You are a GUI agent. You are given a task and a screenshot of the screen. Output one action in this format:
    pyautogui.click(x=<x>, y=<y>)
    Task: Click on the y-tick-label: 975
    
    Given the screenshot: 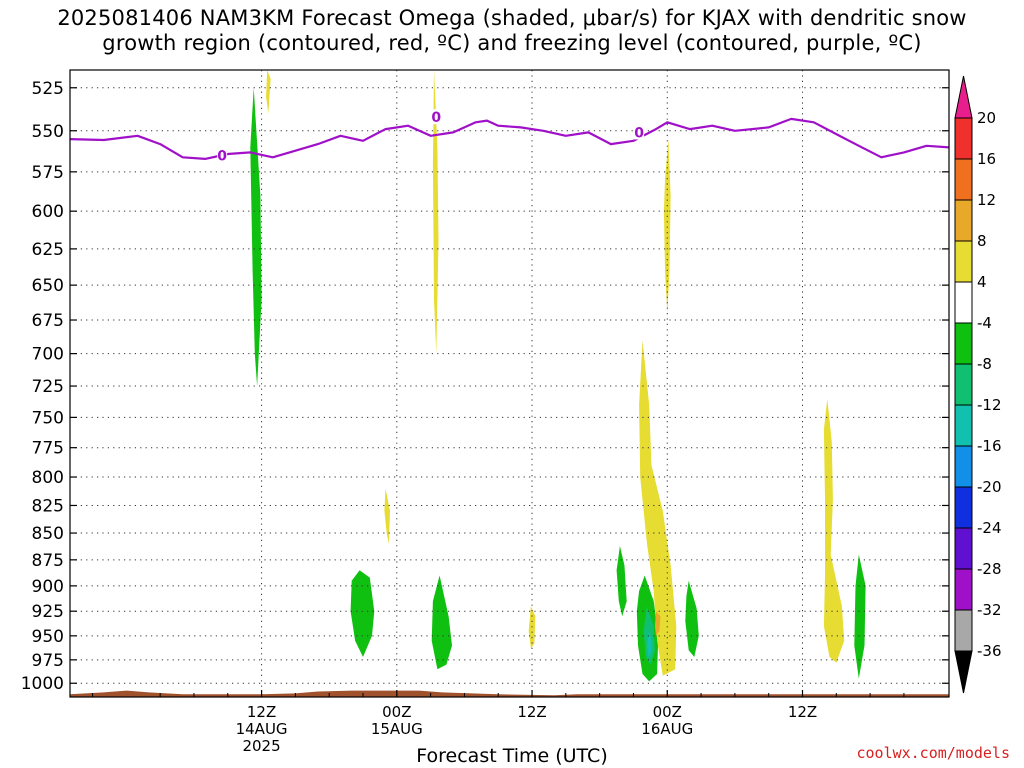 What is the action you would take?
    pyautogui.click(x=48, y=661)
    